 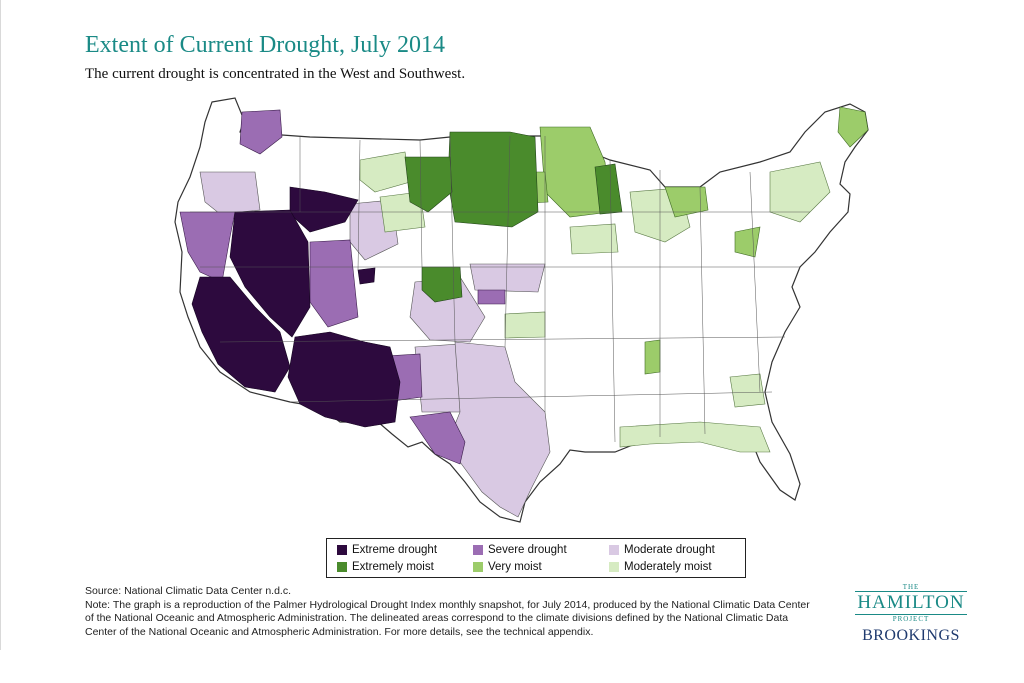 What do you see at coordinates (853, 127) in the screenshot?
I see `maine-very-moist` at bounding box center [853, 127].